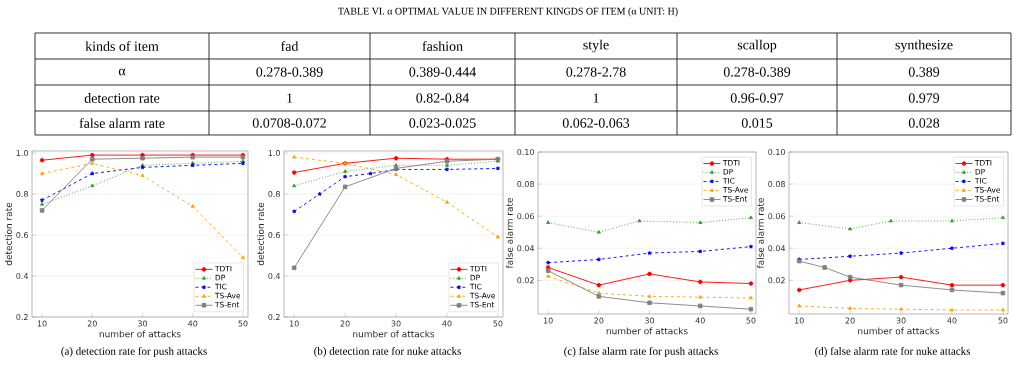 This screenshot has width=1016, height=367. I want to click on text: scallop, so click(757, 46).